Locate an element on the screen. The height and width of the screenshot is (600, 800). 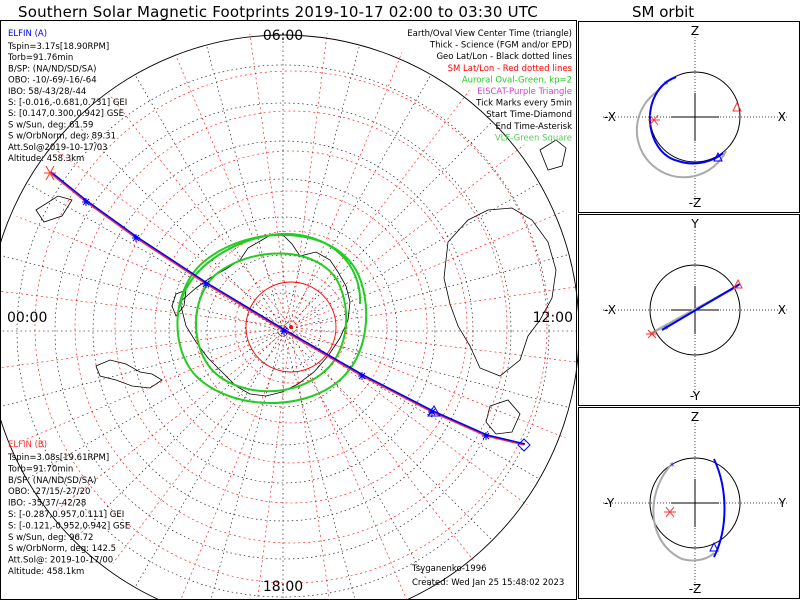
hour-label-left: 00:00 is located at coordinates (27, 318).